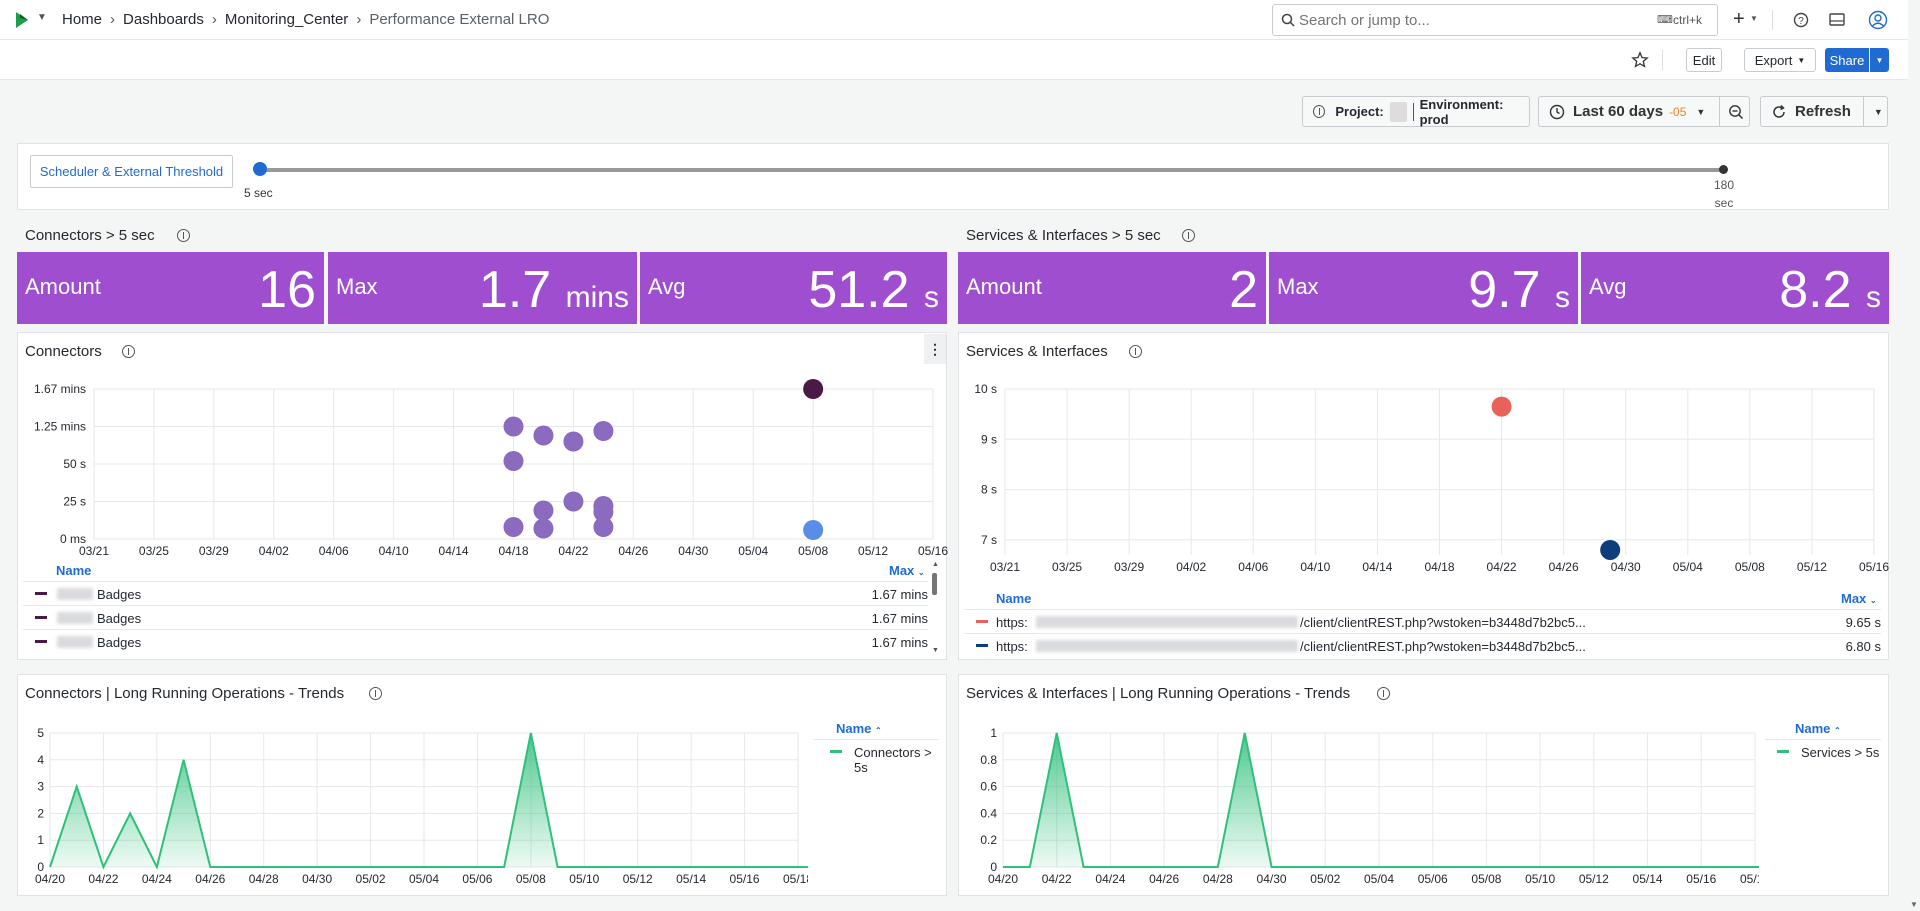  I want to click on refresh-button: Refresh, so click(1823, 111).